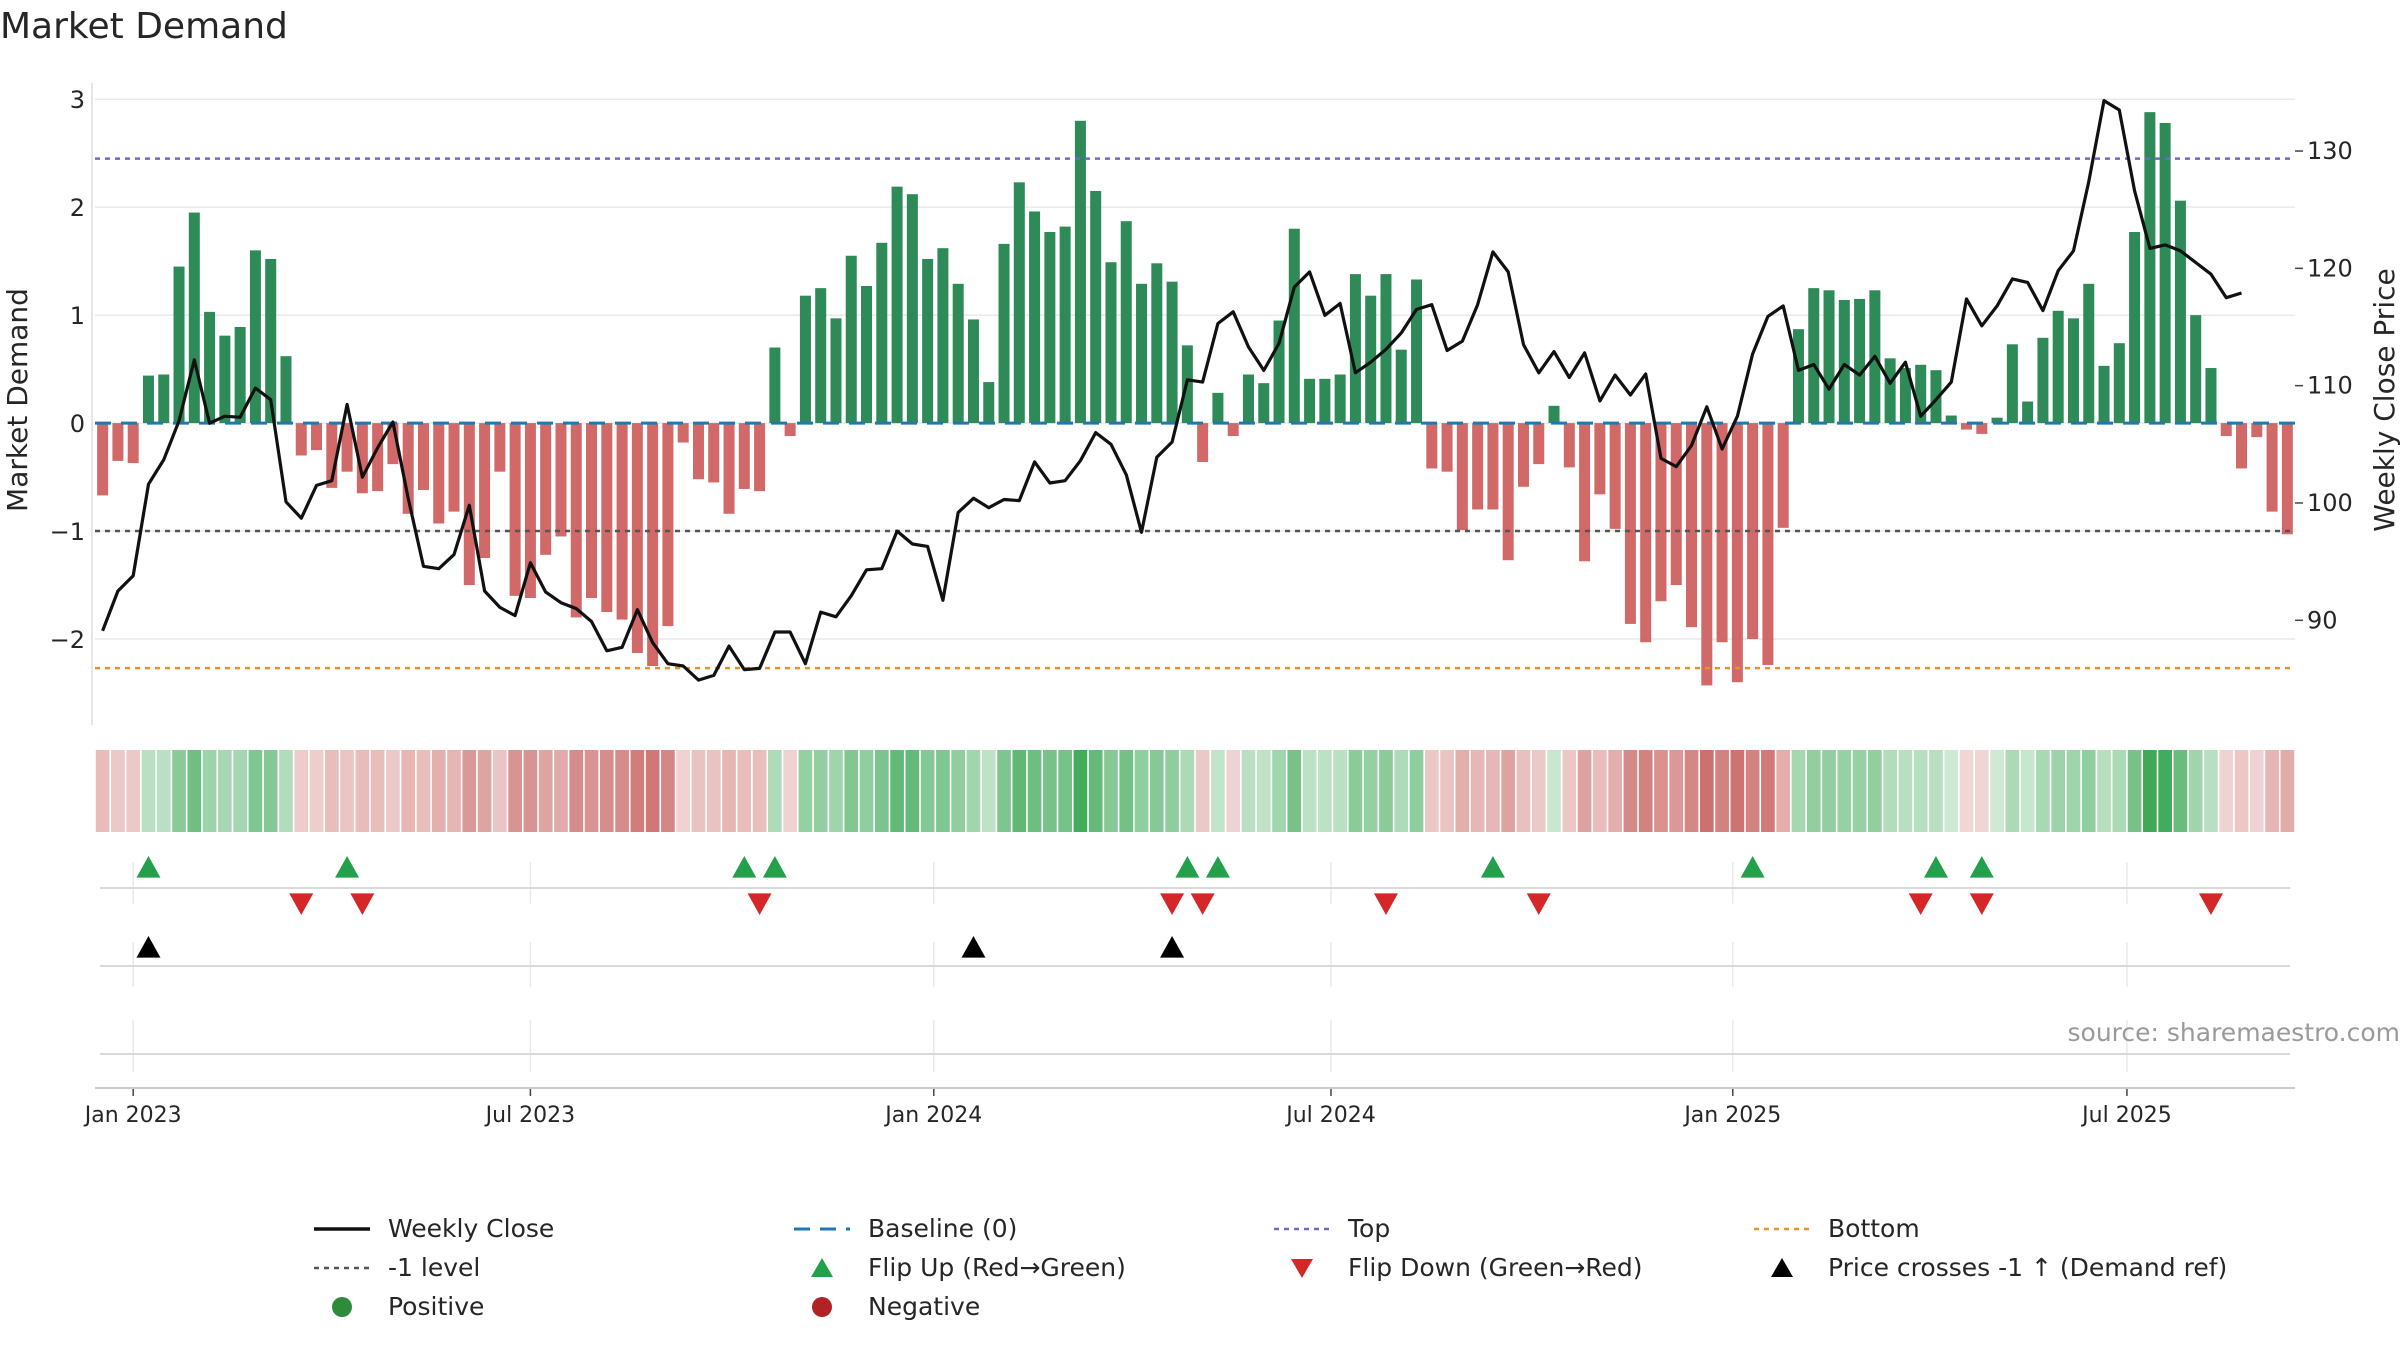  What do you see at coordinates (1195, 791) in the screenshot?
I see `demand-heat-strip` at bounding box center [1195, 791].